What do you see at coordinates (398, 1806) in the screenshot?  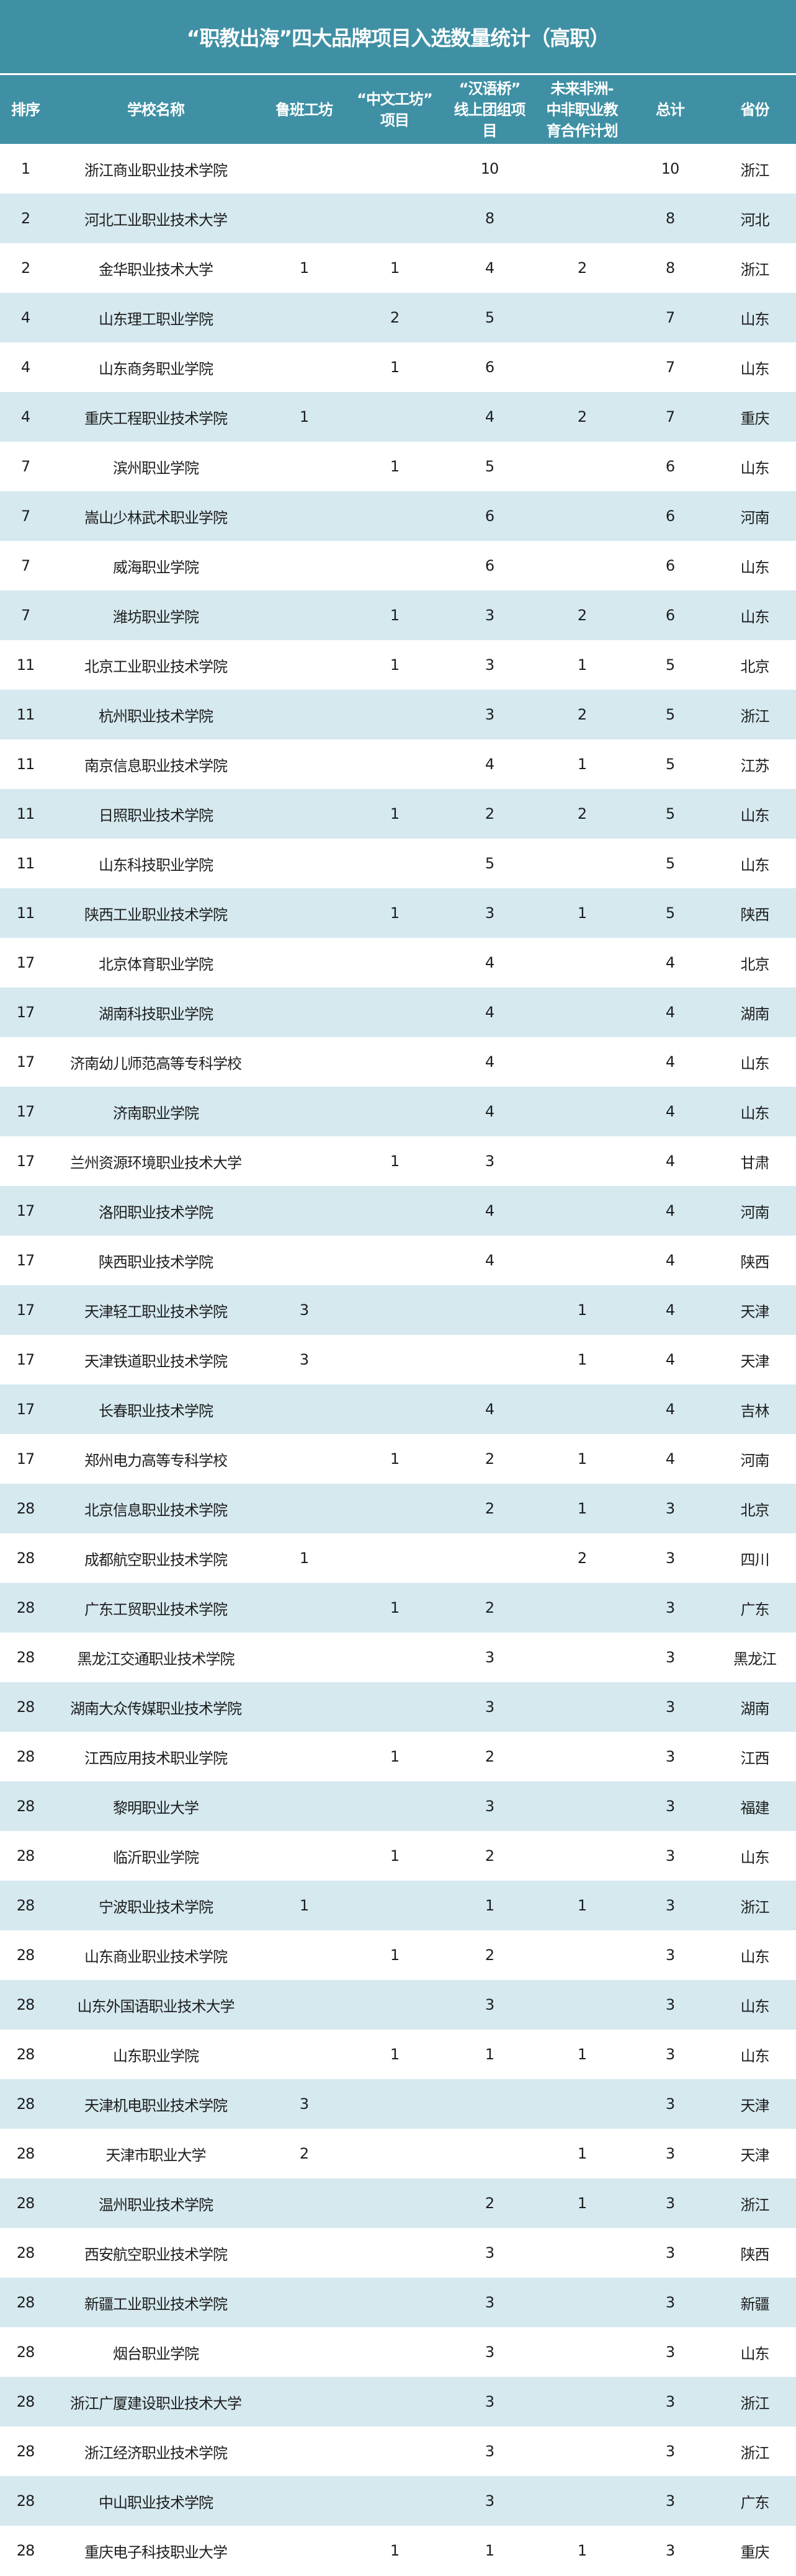 I see `table-row: 28 黎明职业大学 3 3 福建` at bounding box center [398, 1806].